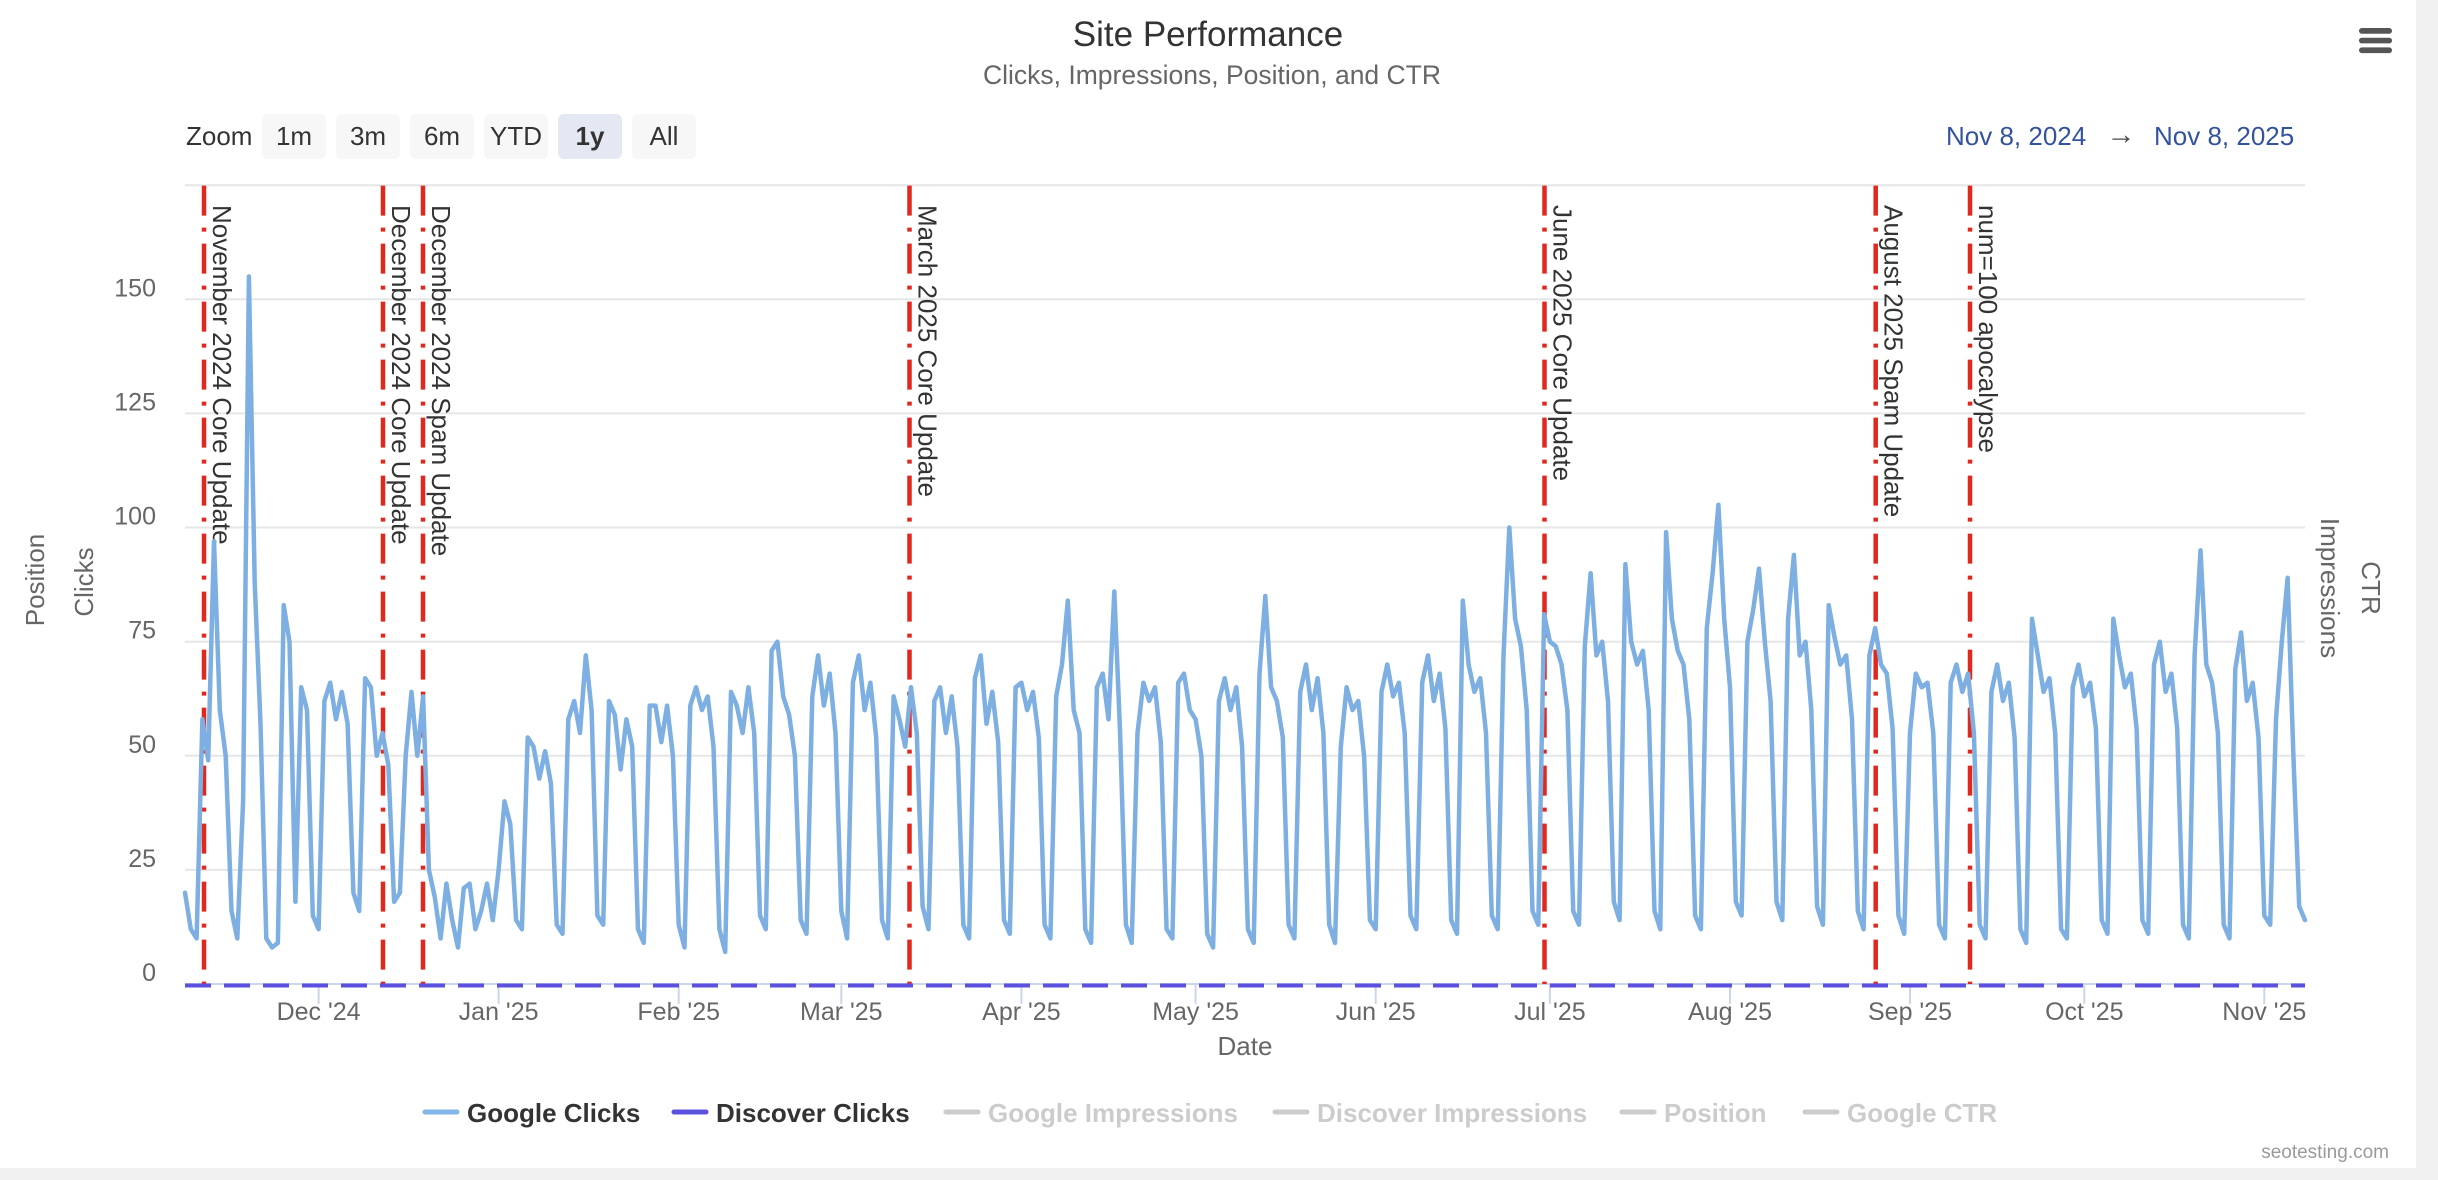 Image resolution: width=2438 pixels, height=1180 pixels. I want to click on svg-text: 1y, so click(590, 136).